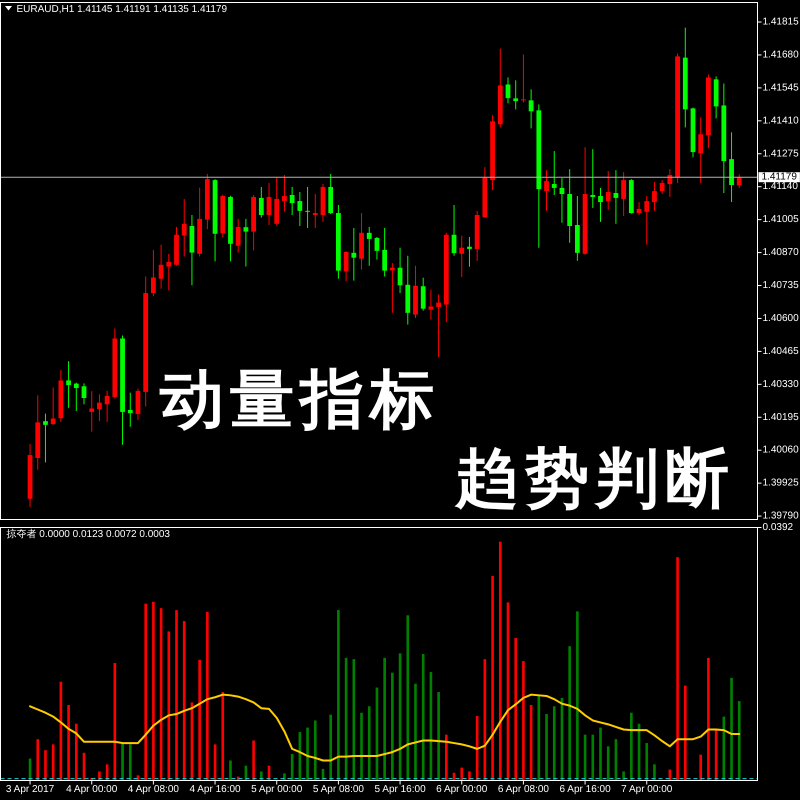 The width and height of the screenshot is (800, 800). What do you see at coordinates (780, 177) in the screenshot?
I see `ref-line-label: 1.41179` at bounding box center [780, 177].